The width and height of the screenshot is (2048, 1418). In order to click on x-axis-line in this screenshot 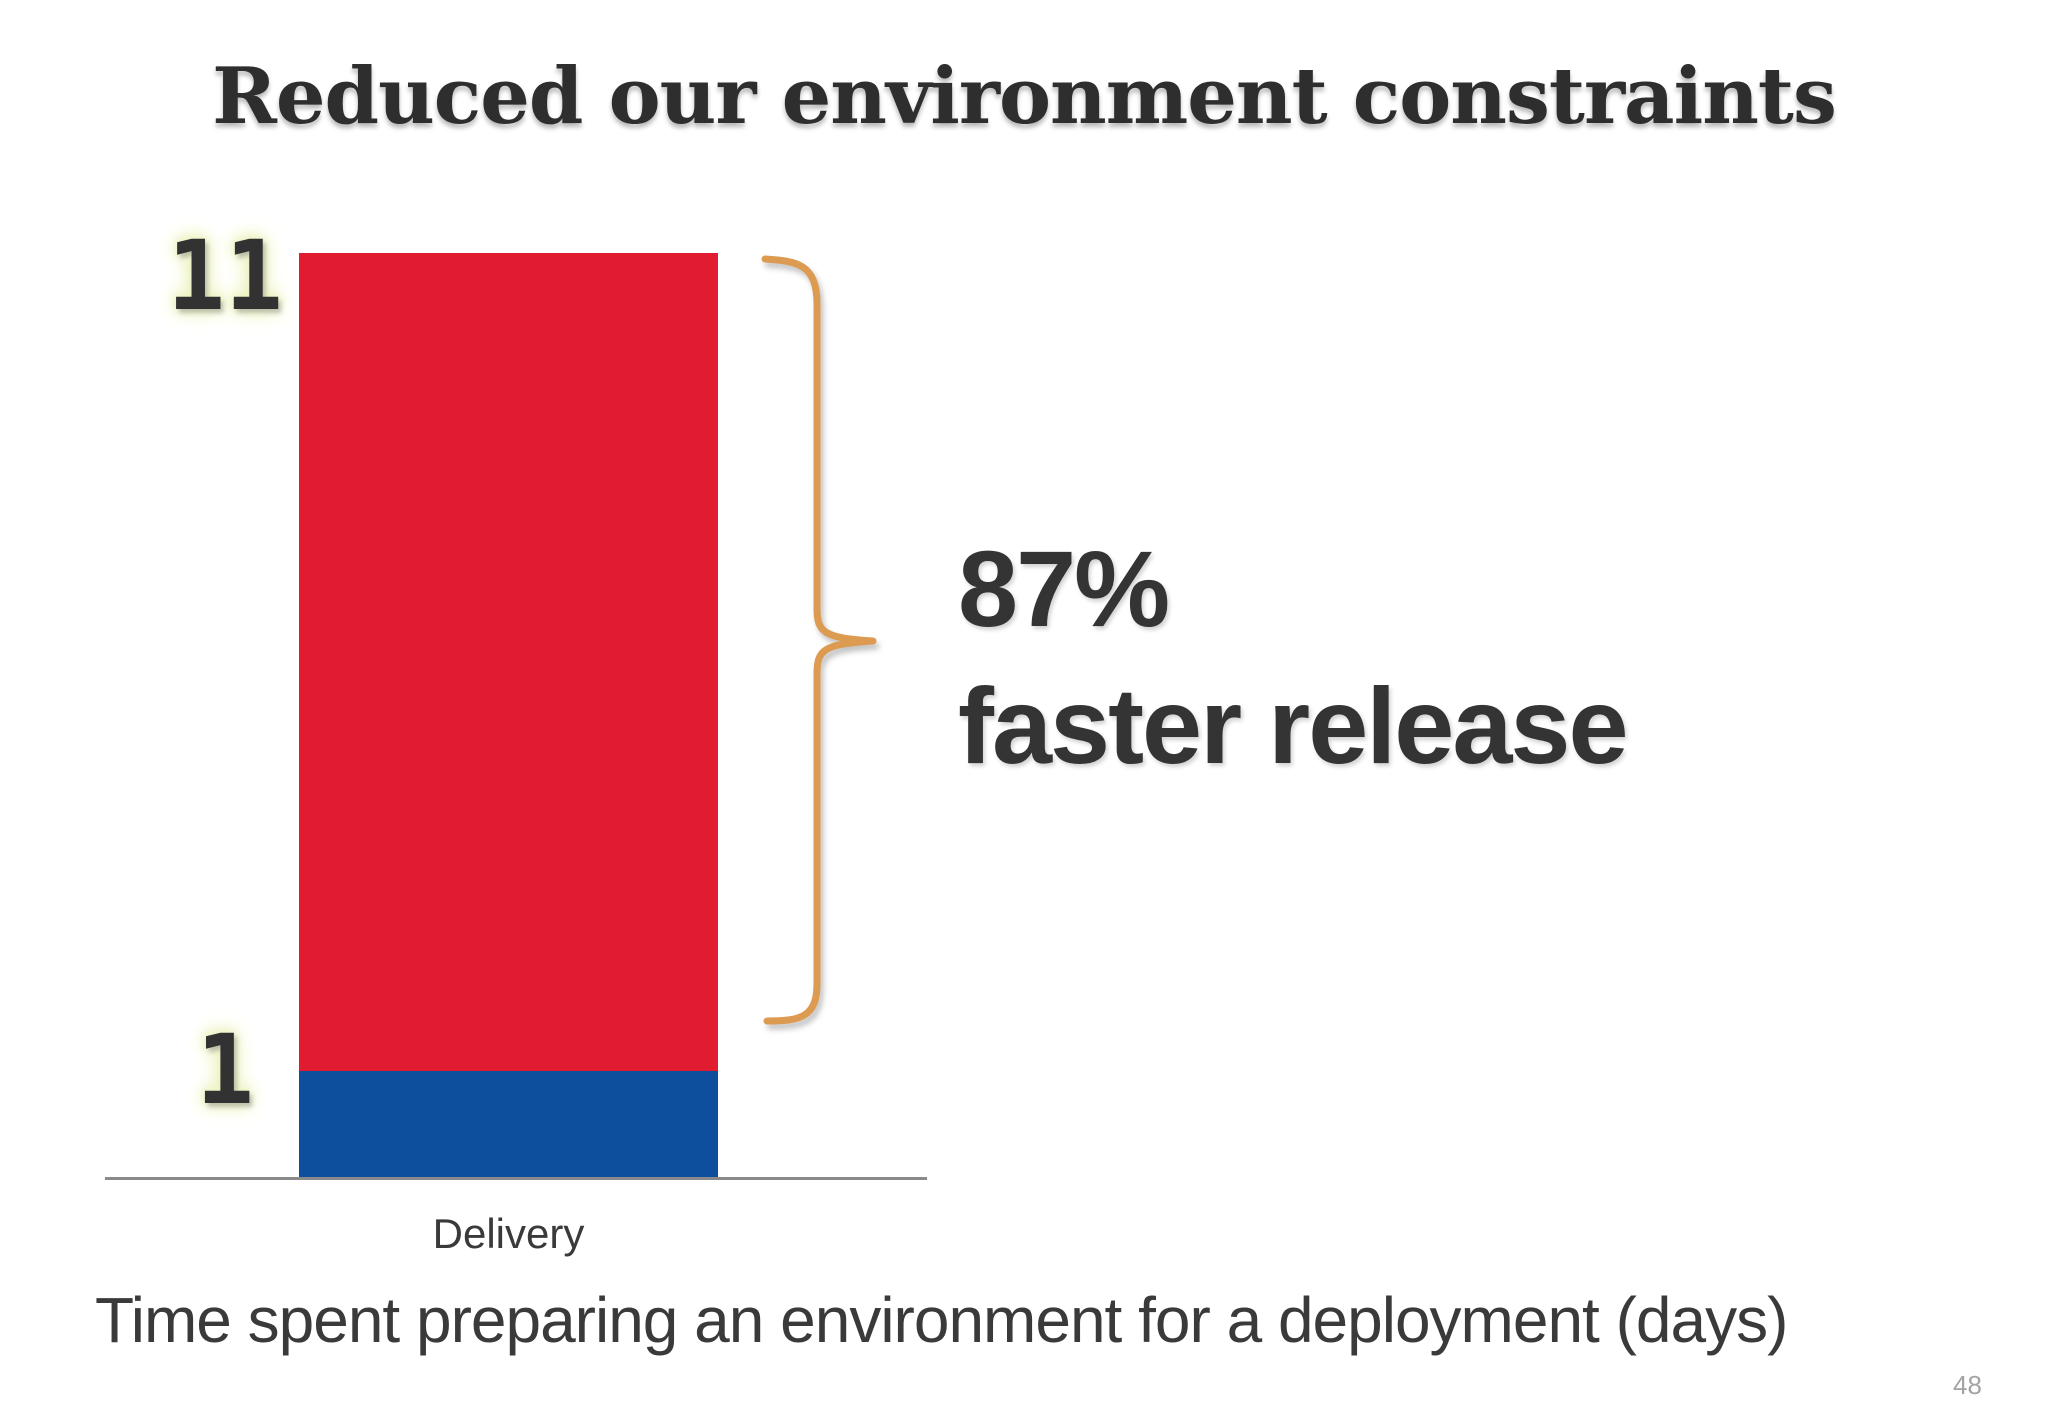, I will do `click(516, 1178)`.